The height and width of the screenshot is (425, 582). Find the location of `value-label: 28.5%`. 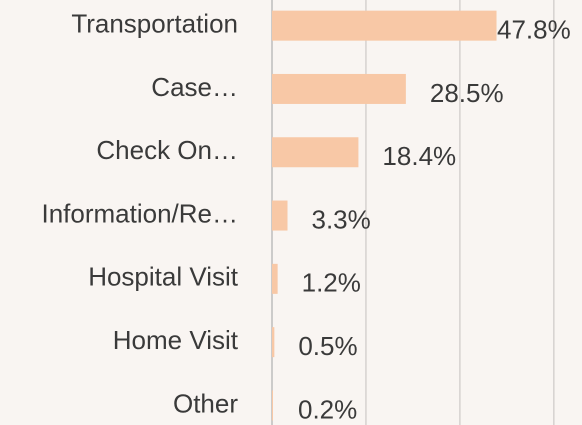

value-label: 28.5% is located at coordinates (467, 93).